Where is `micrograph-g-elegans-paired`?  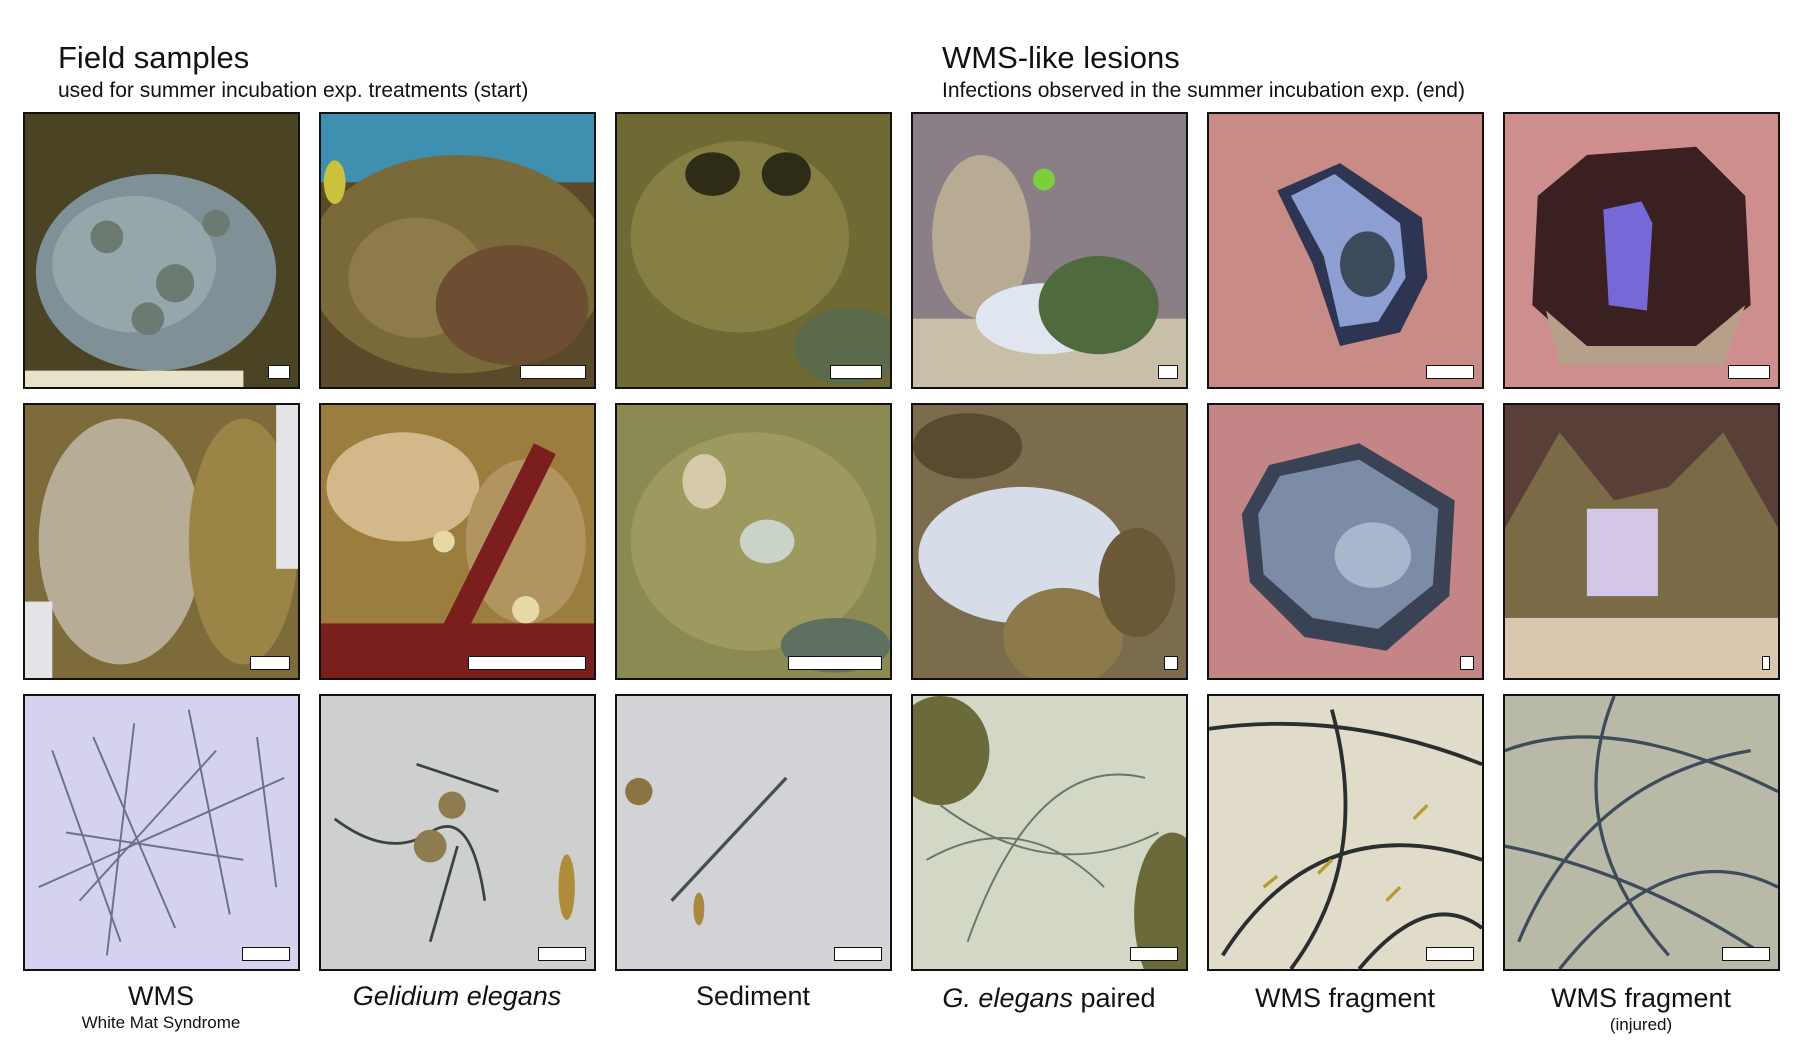
micrograph-g-elegans-paired is located at coordinates (1049, 832).